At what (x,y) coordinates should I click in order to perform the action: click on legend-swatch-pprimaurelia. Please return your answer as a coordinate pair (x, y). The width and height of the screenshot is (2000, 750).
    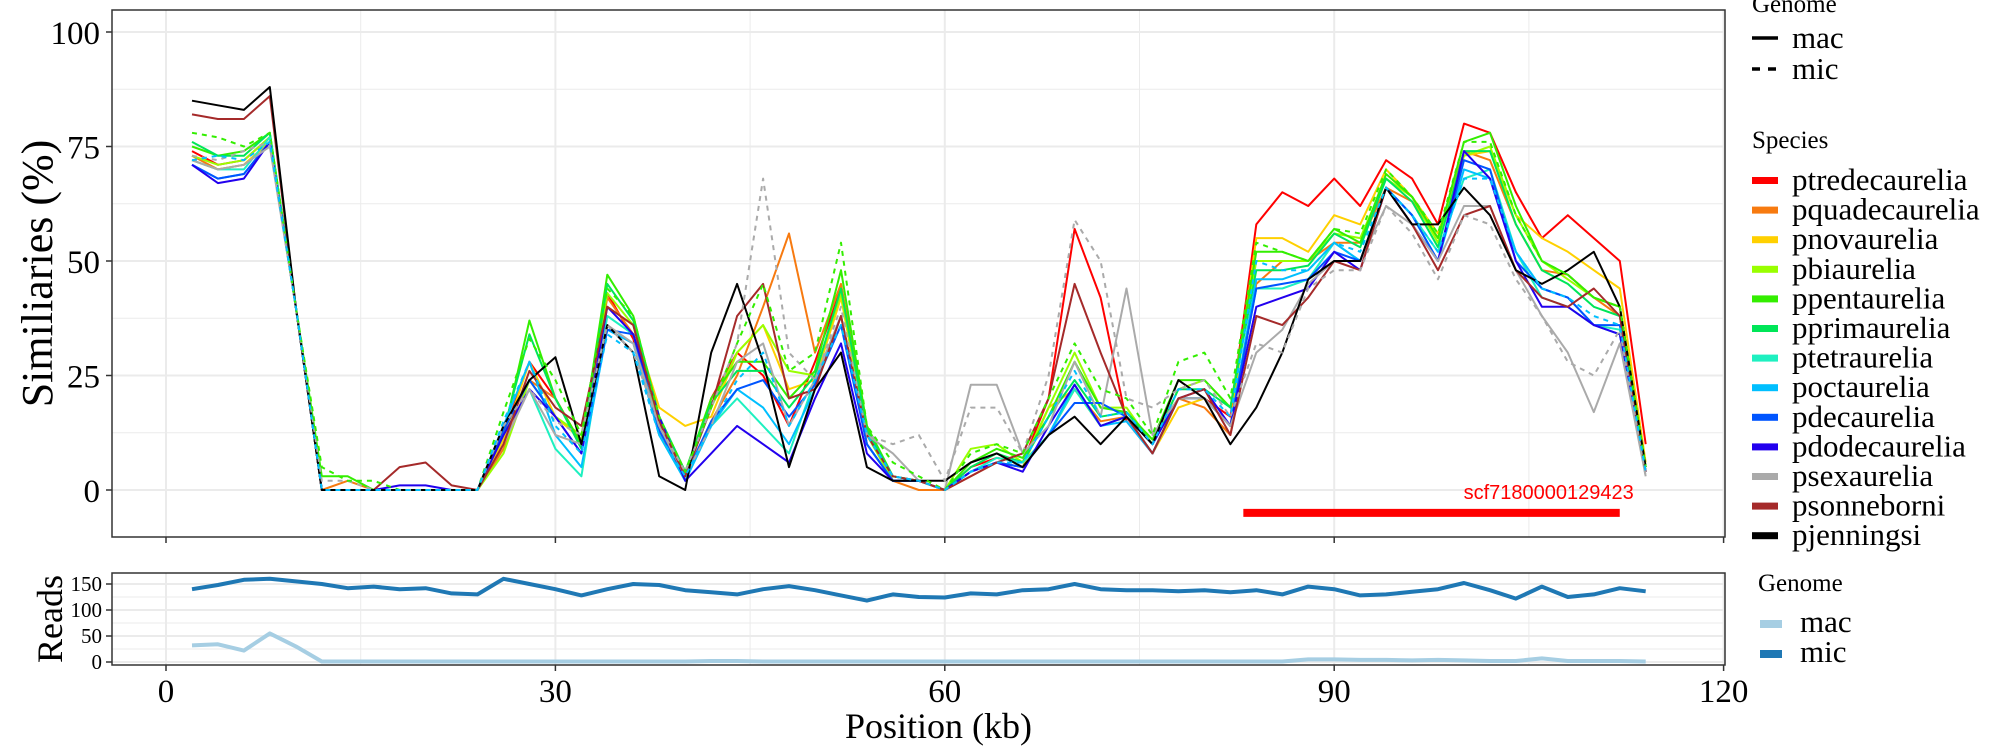
    Looking at the image, I should click on (1765, 328).